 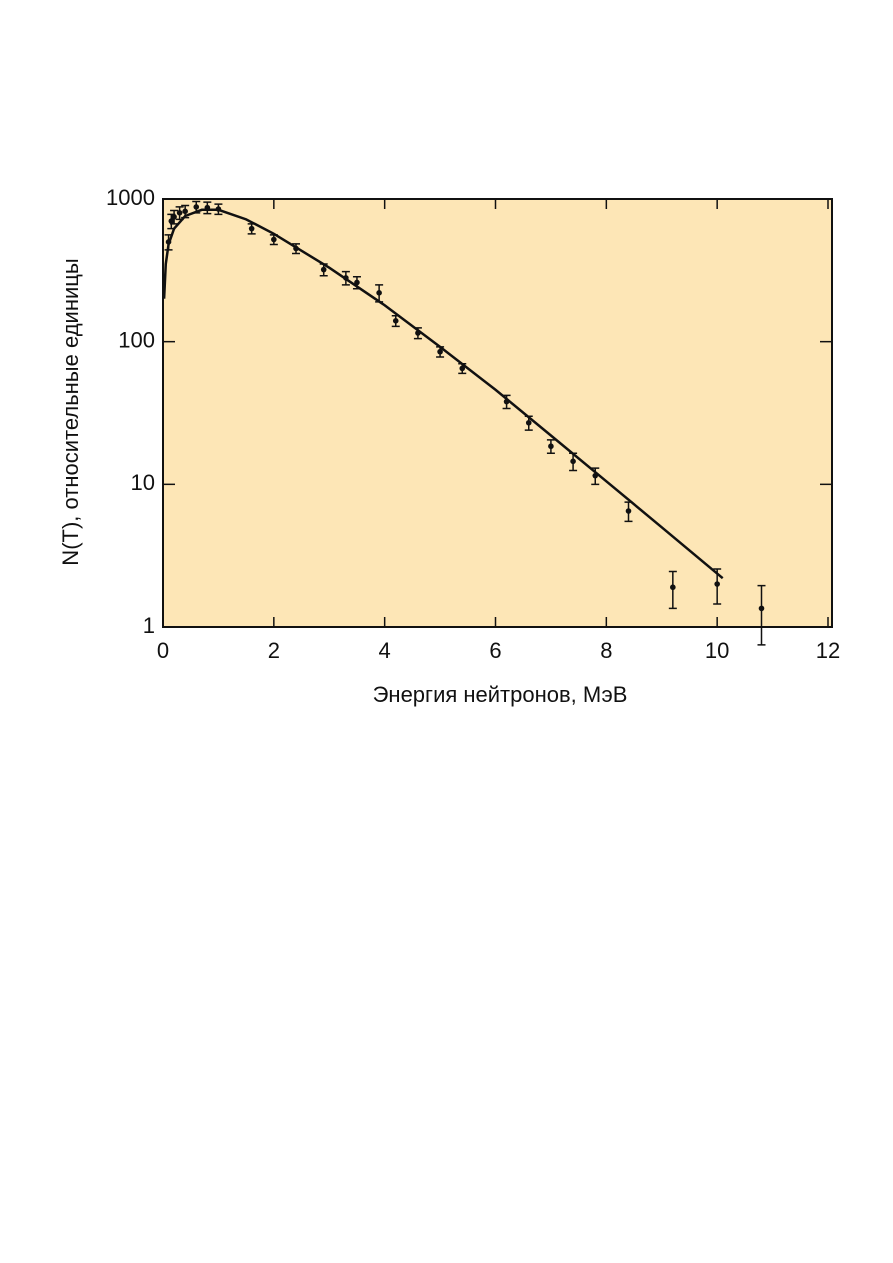 What do you see at coordinates (130, 197) in the screenshot?
I see `y-tick-label: 1000` at bounding box center [130, 197].